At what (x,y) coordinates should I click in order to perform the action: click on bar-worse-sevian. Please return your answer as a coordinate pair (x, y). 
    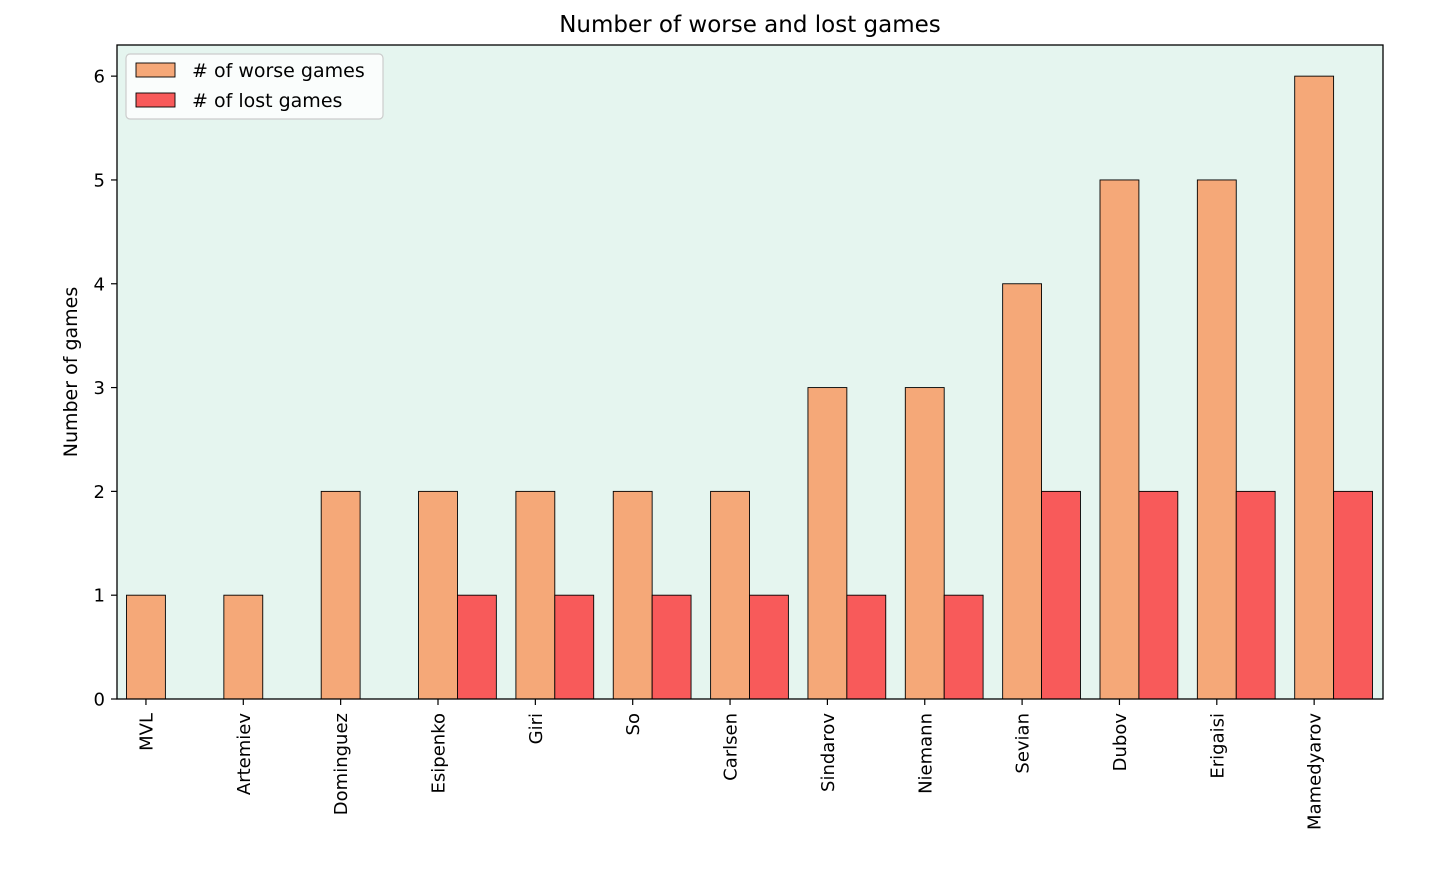
    Looking at the image, I should click on (1022, 491).